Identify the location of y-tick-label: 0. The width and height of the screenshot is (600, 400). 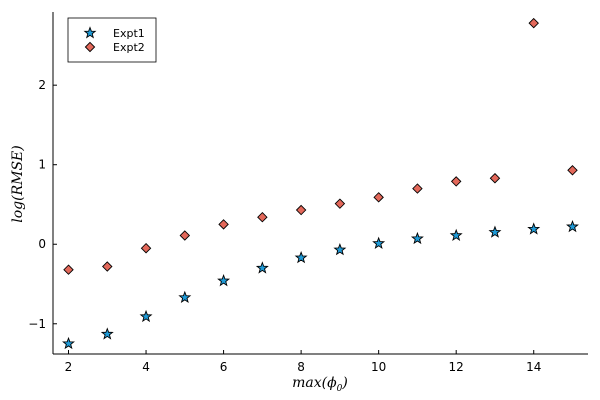
(42, 244).